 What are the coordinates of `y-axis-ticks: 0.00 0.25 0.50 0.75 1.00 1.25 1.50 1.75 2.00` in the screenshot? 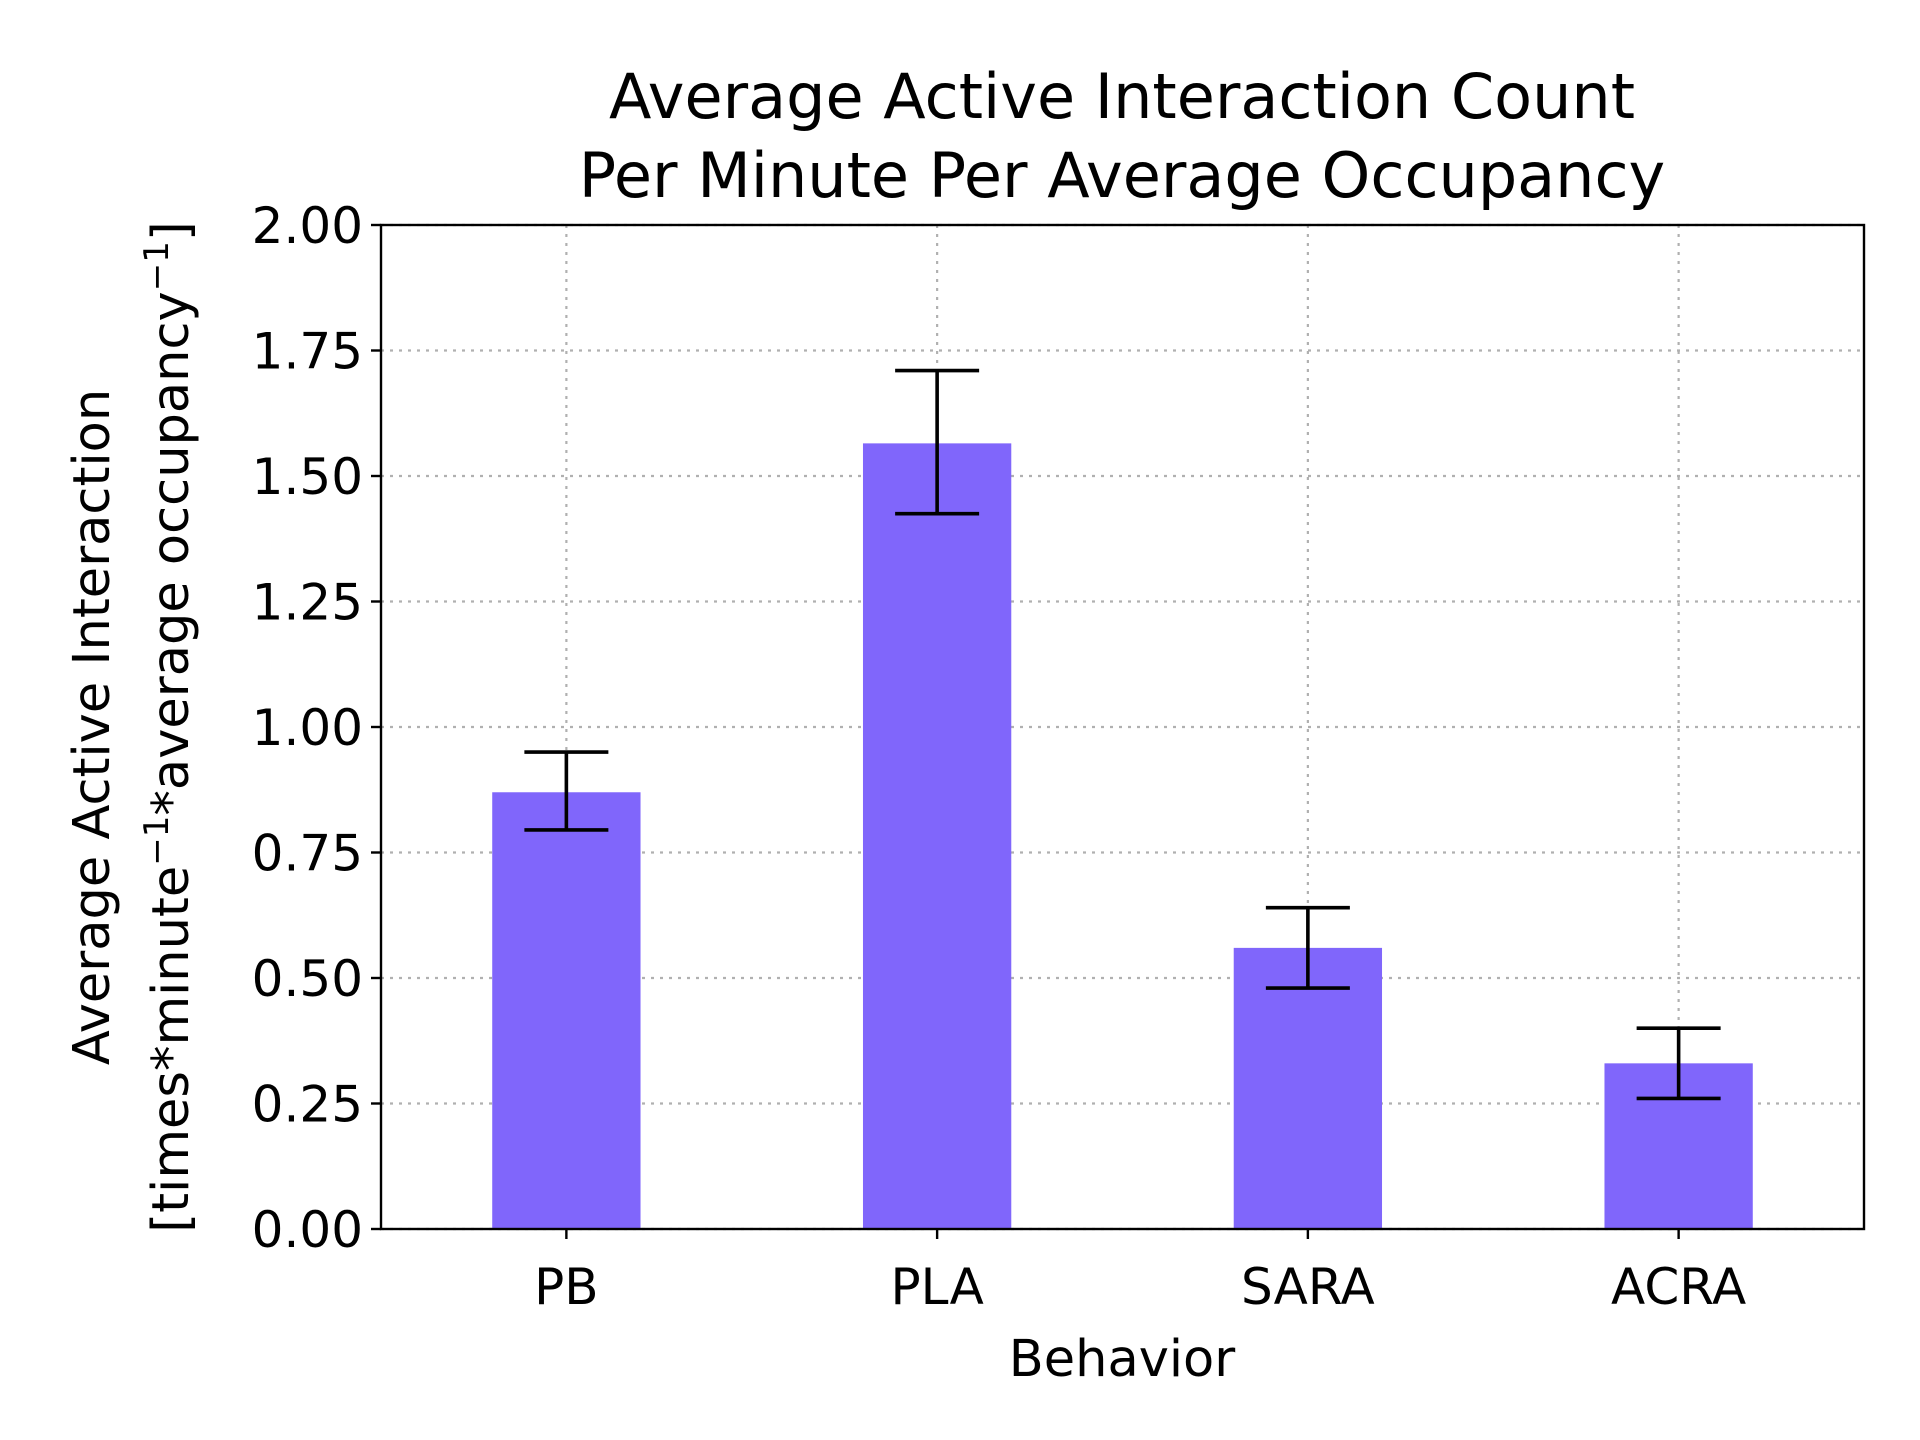 It's located at (316, 728).